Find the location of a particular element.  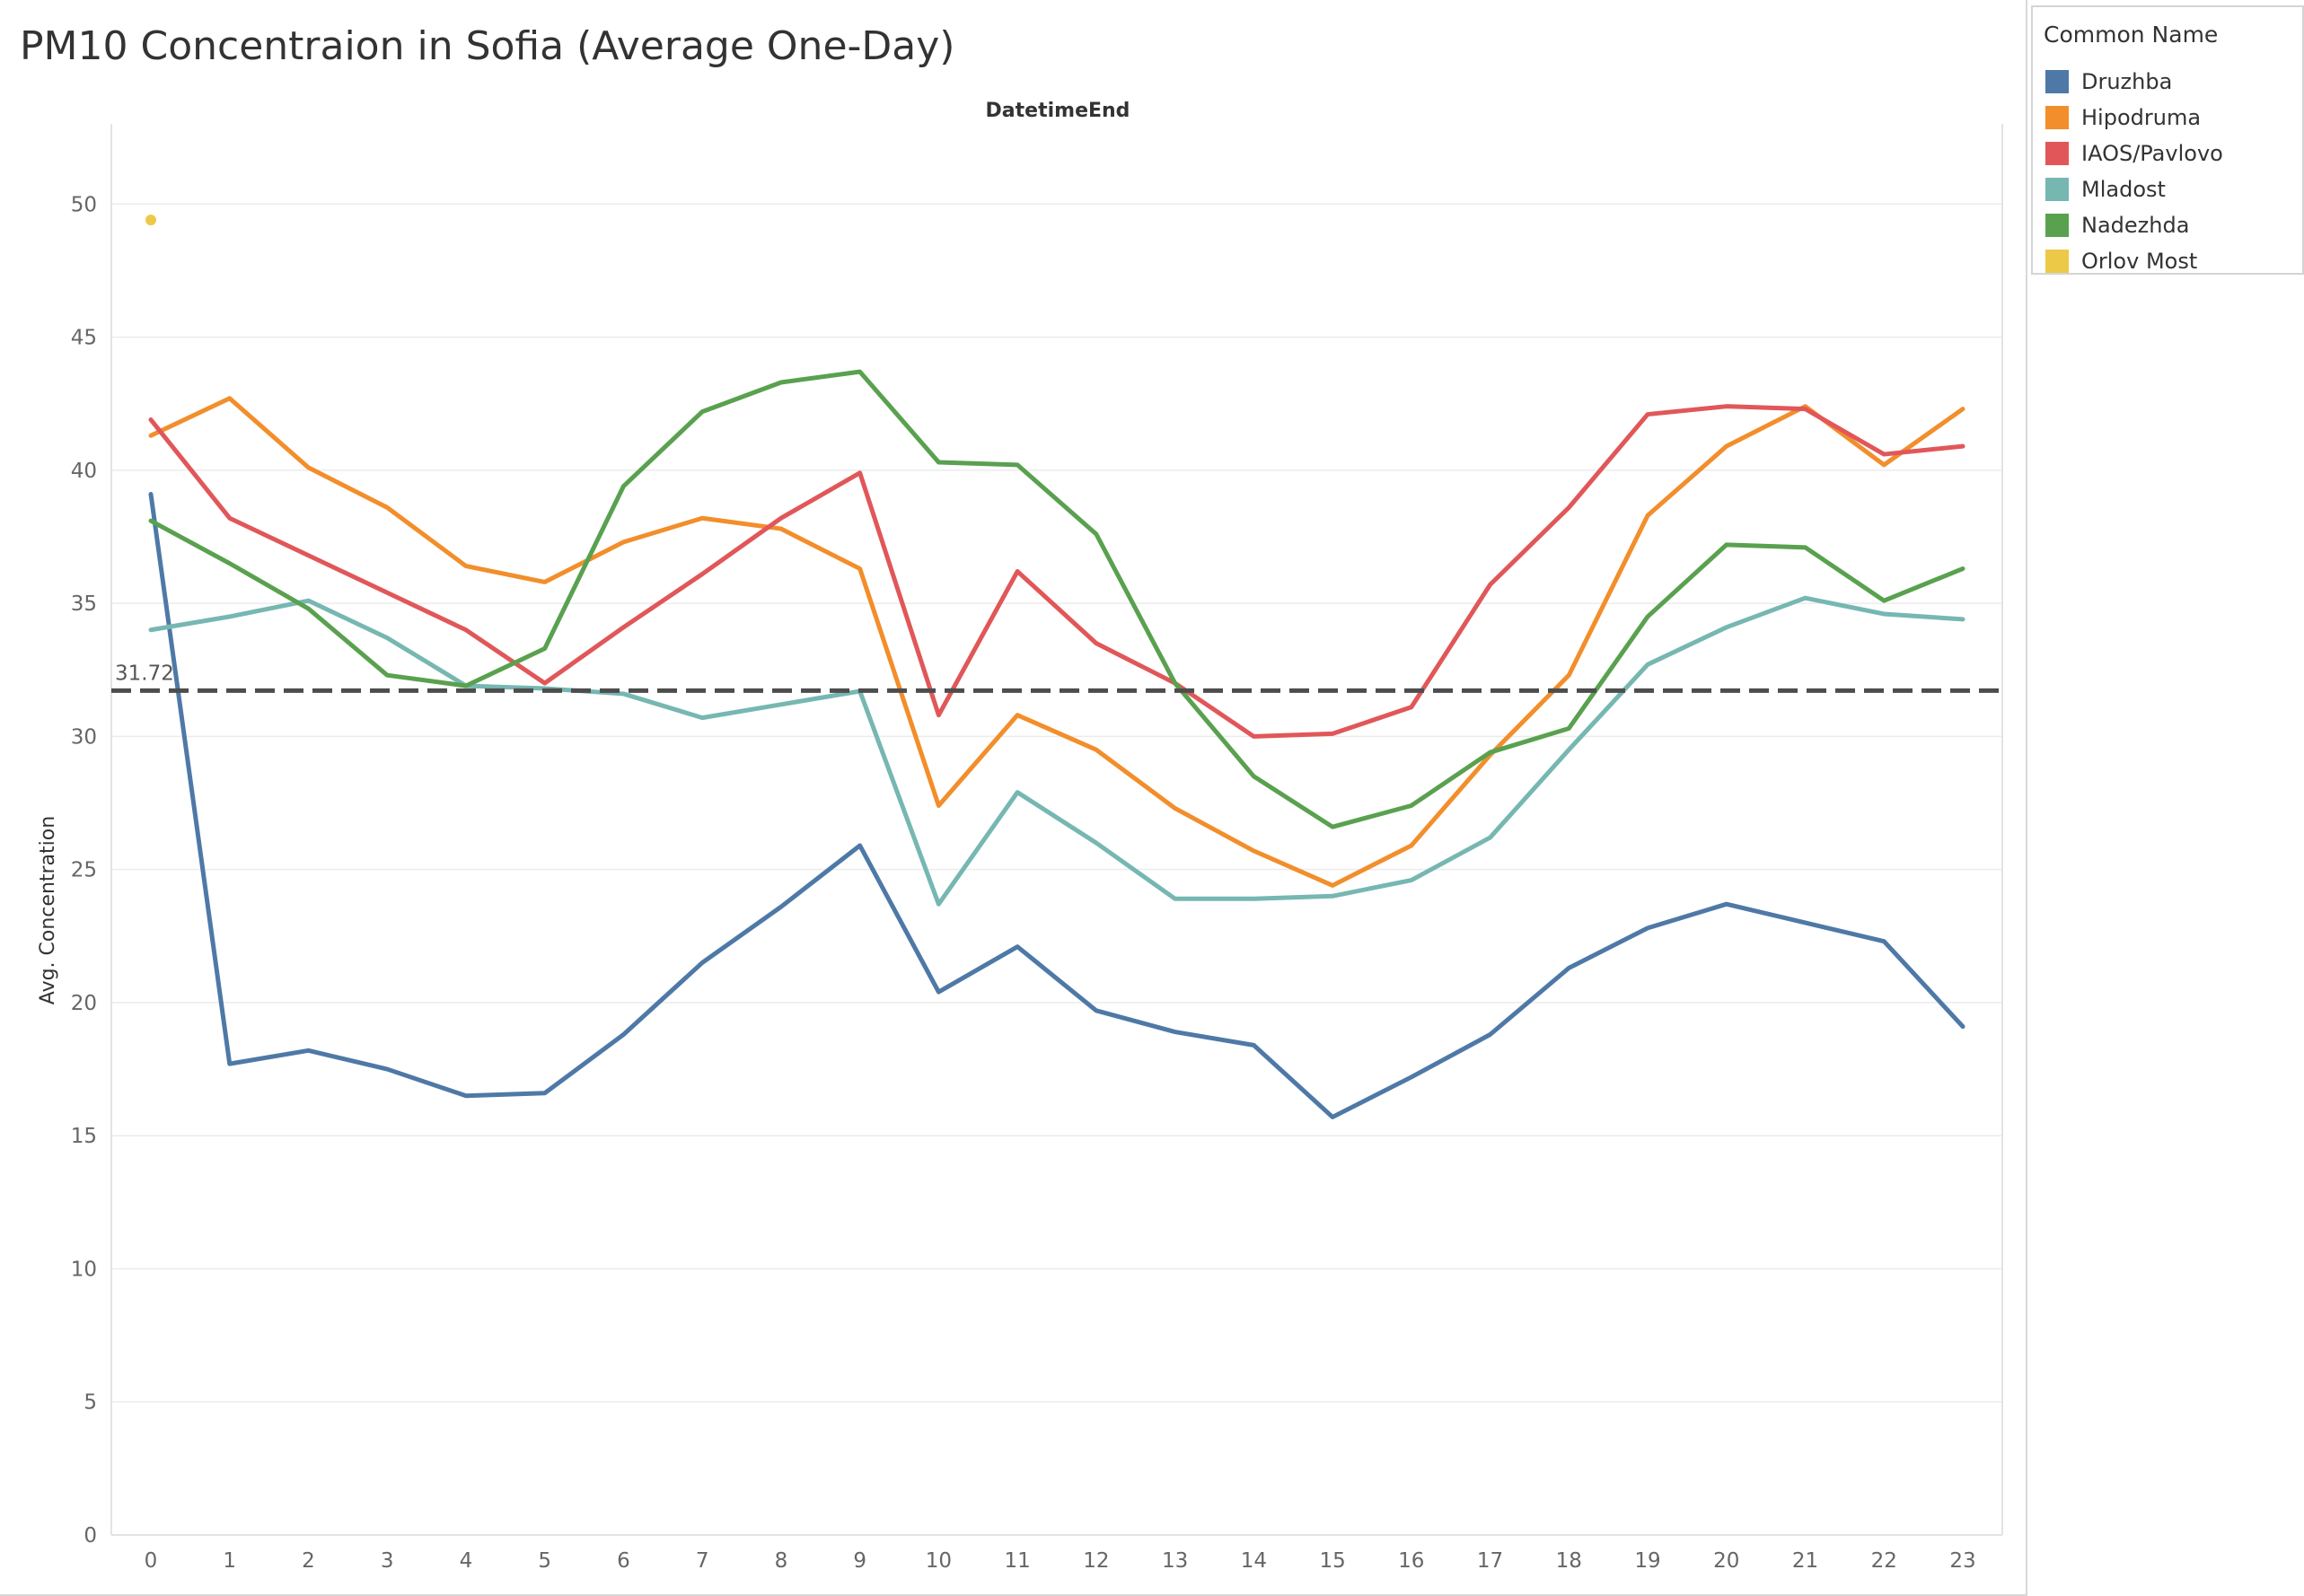

legend-item-hipodruma: Hipodruma is located at coordinates (2123, 117).